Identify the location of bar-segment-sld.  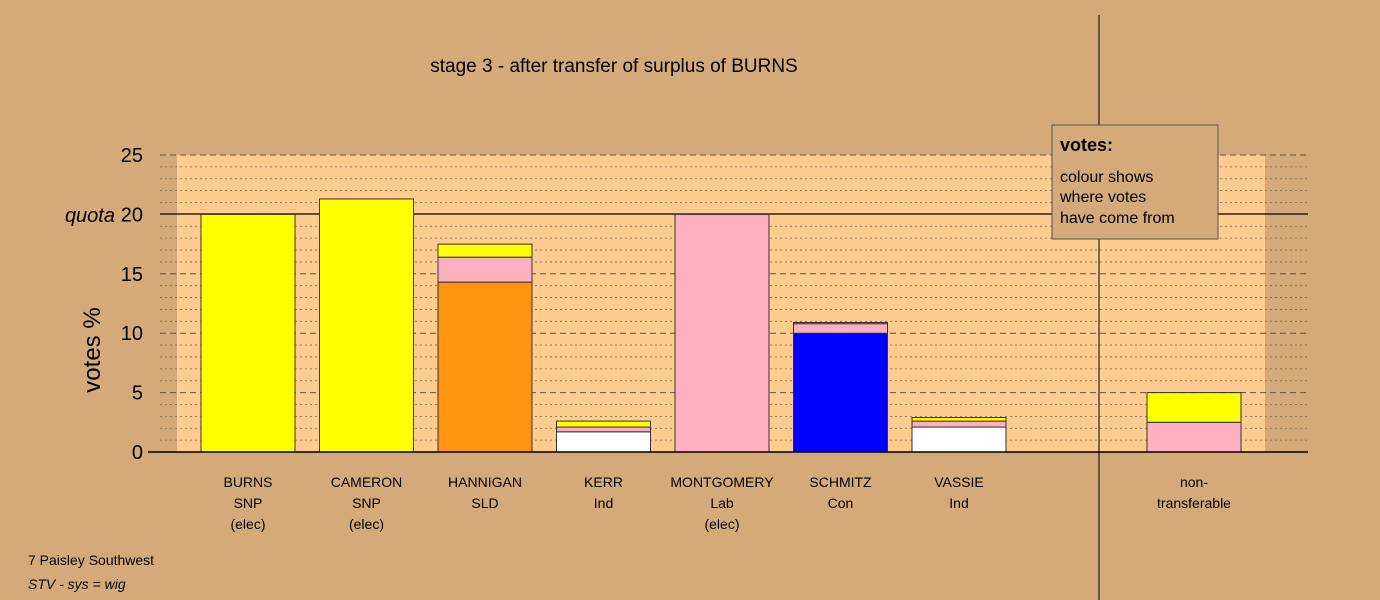
(485, 367).